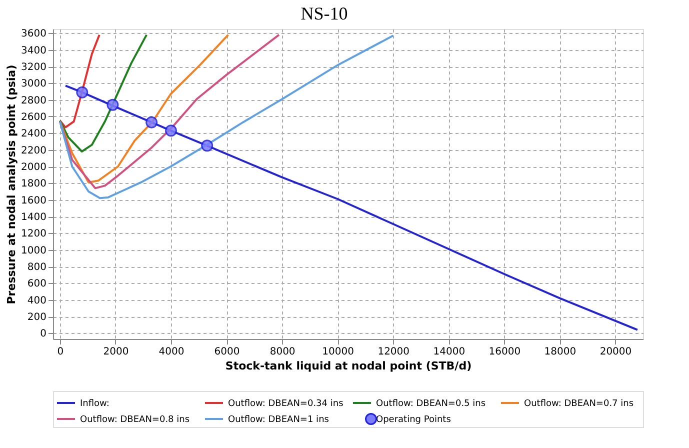  I want to click on y-tick-label: 600, so click(36, 284).